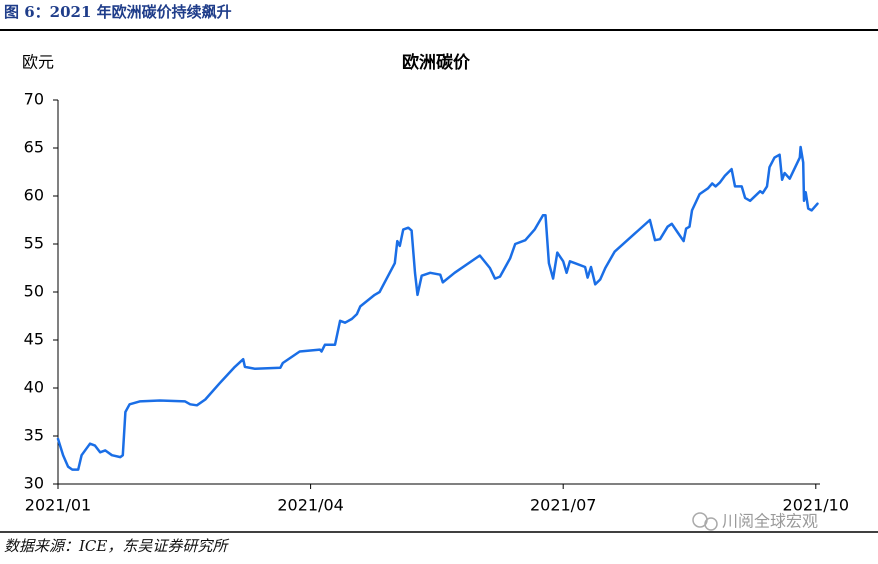  What do you see at coordinates (38, 62) in the screenshot?
I see `y-axis-label: 欧元` at bounding box center [38, 62].